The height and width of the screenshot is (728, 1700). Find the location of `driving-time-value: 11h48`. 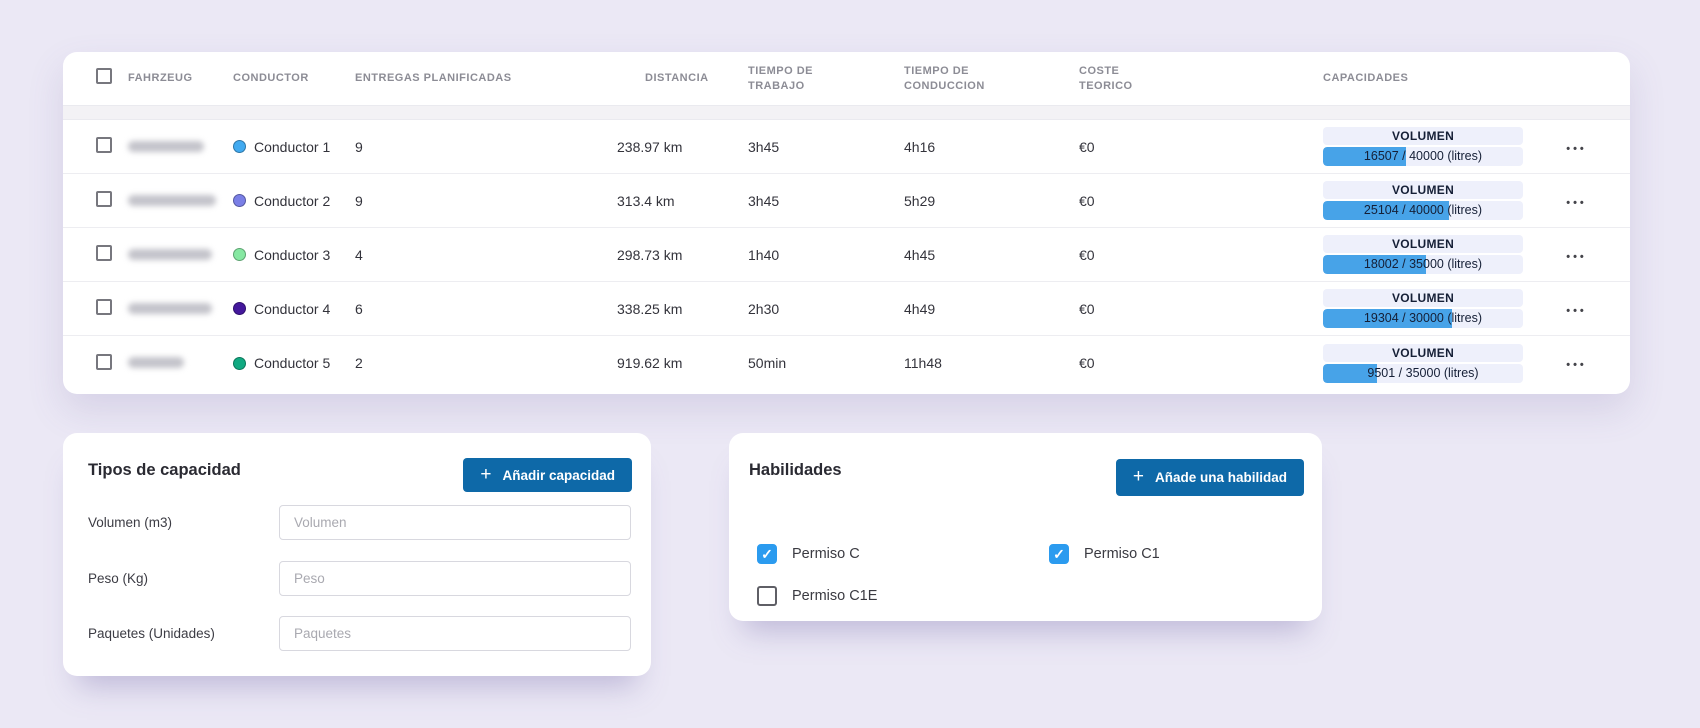

driving-time-value: 11h48 is located at coordinates (923, 363).